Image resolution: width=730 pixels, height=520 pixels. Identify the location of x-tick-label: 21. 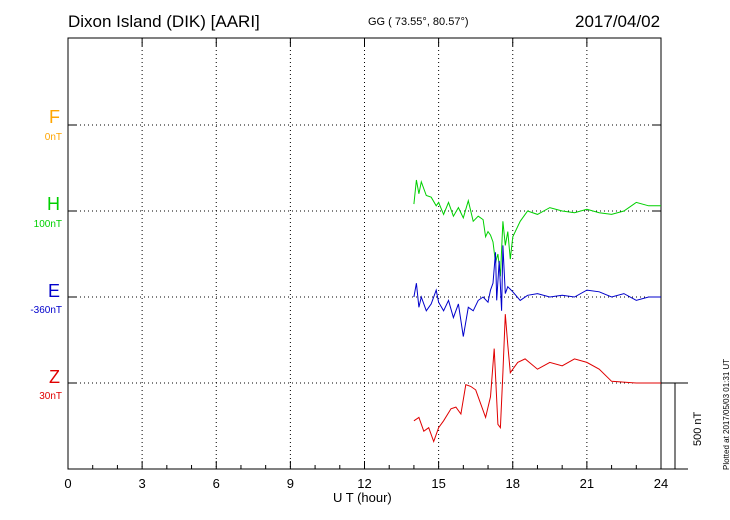
(587, 483).